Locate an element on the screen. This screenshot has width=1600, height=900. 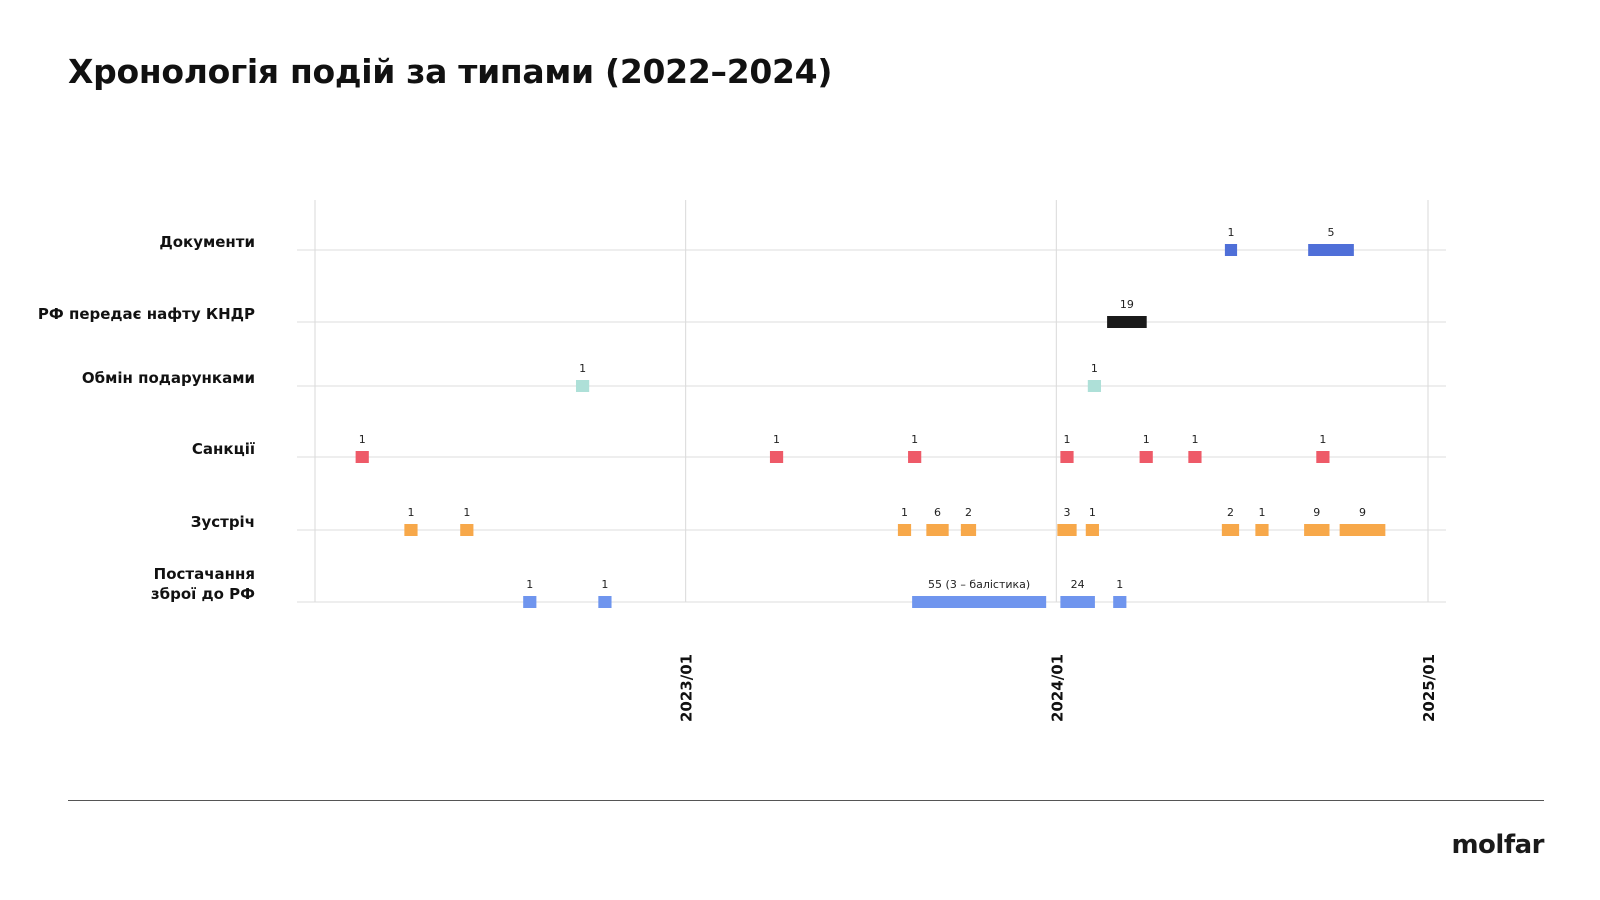
event-value-label: 3 is located at coordinates (1066, 512).